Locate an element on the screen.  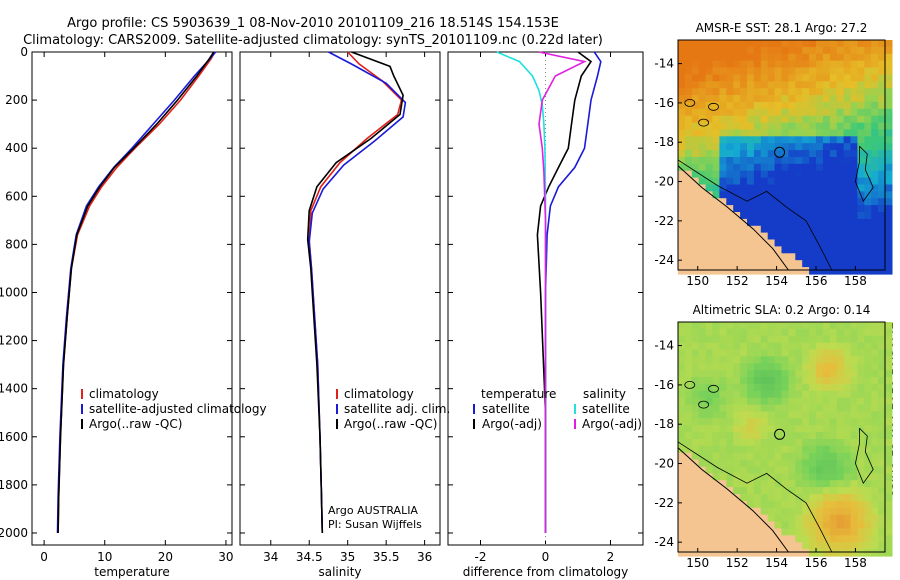
reef-contour is located at coordinates (690, 384).